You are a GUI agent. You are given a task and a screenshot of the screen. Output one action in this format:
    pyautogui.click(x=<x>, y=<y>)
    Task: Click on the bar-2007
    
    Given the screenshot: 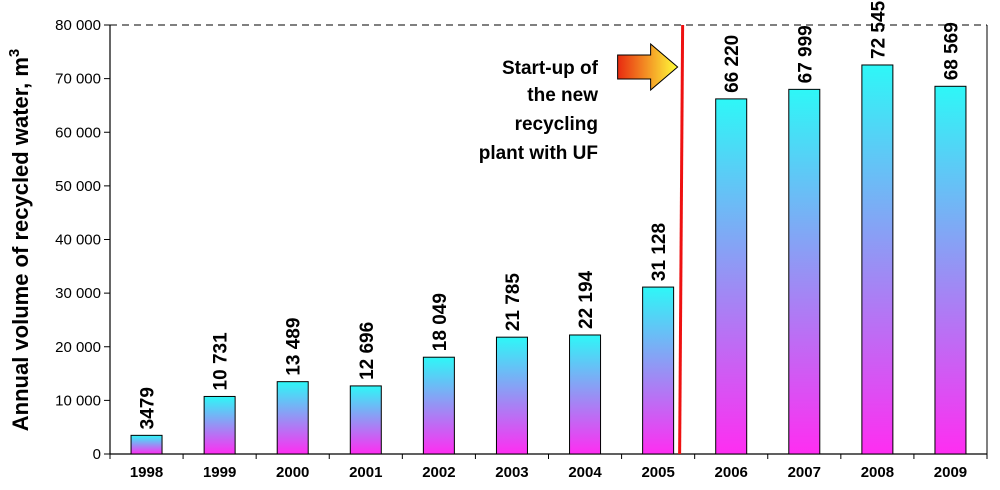 What is the action you would take?
    pyautogui.click(x=804, y=271)
    